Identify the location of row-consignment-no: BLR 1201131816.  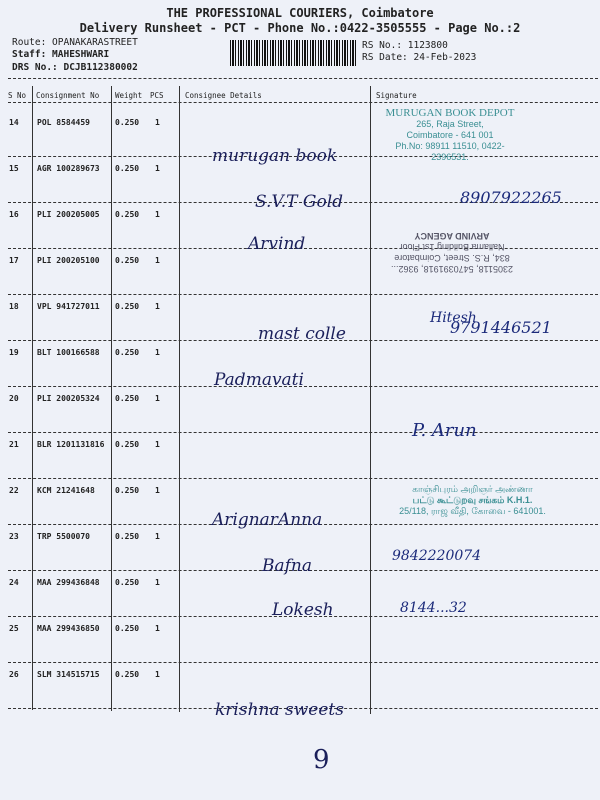
(71, 444).